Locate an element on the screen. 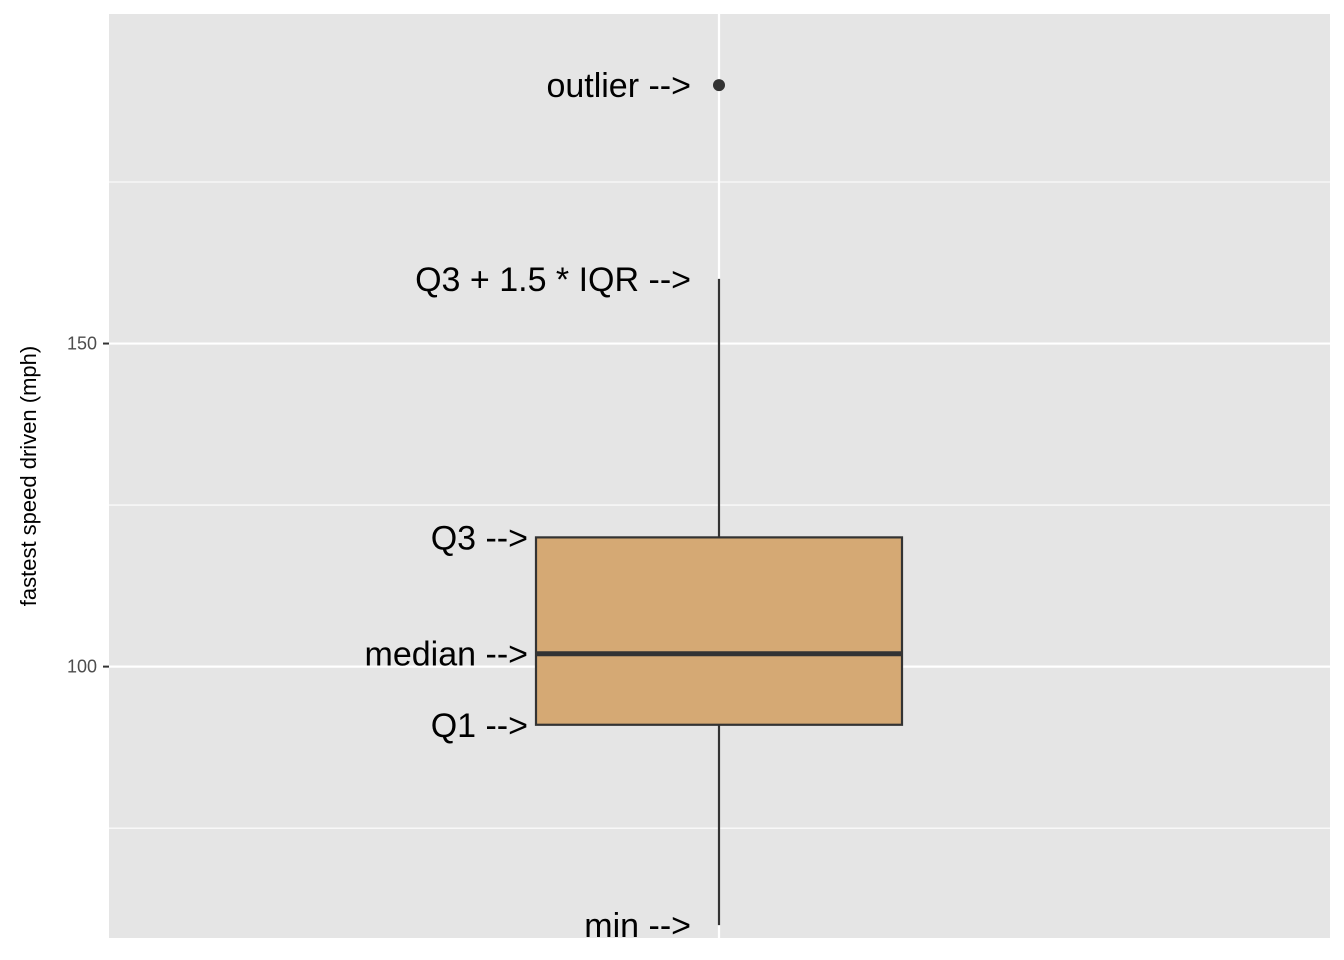 The width and height of the screenshot is (1344, 960). y-tick-label: 100 is located at coordinates (82, 667).